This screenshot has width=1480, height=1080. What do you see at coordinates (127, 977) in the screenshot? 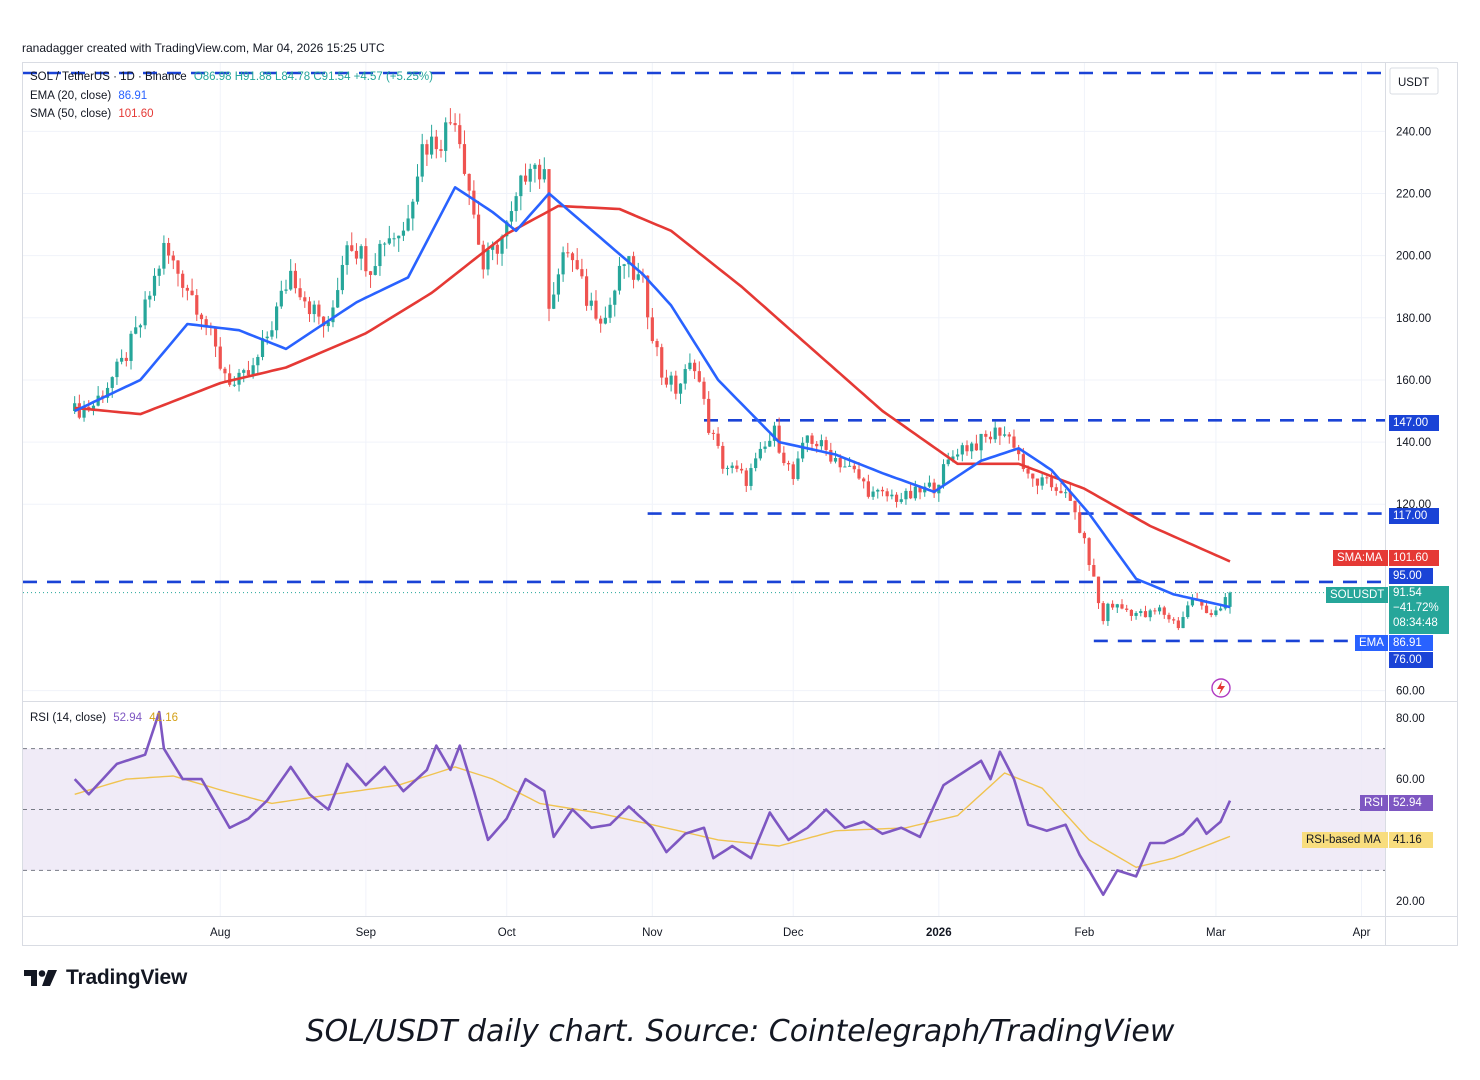
I see `tradingview-logo-text: TradingView` at bounding box center [127, 977].